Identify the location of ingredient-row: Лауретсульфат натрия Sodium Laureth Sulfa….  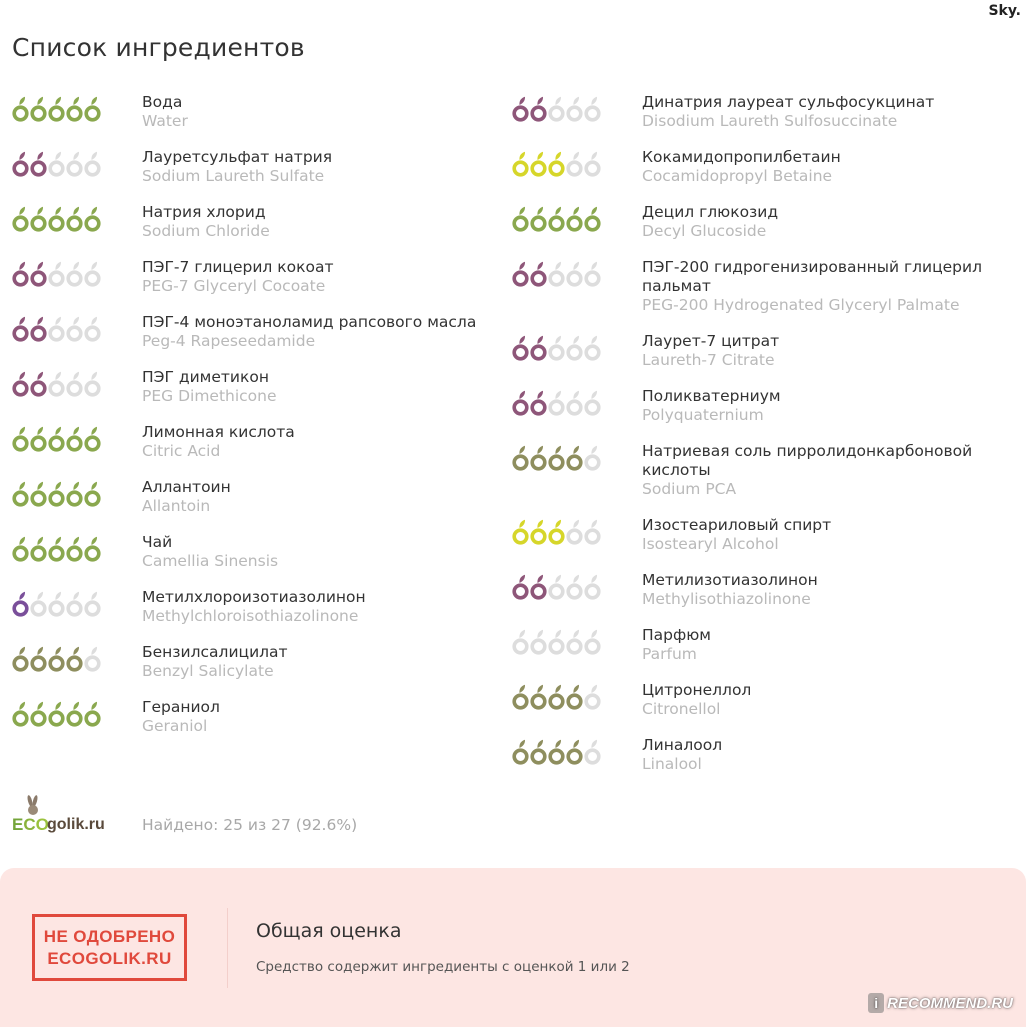
(257, 167).